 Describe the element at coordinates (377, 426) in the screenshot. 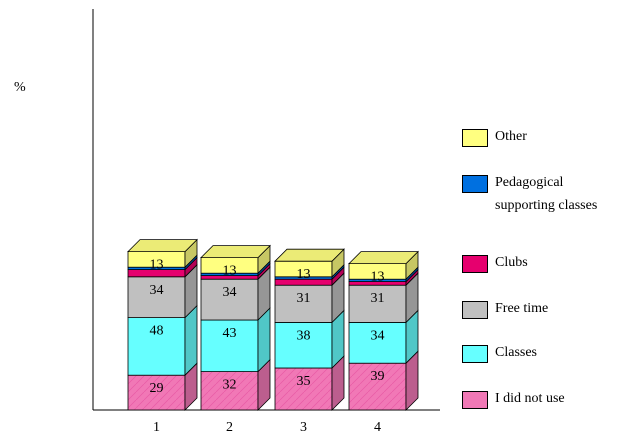

I see `x-tick-label-4: 4` at that location.